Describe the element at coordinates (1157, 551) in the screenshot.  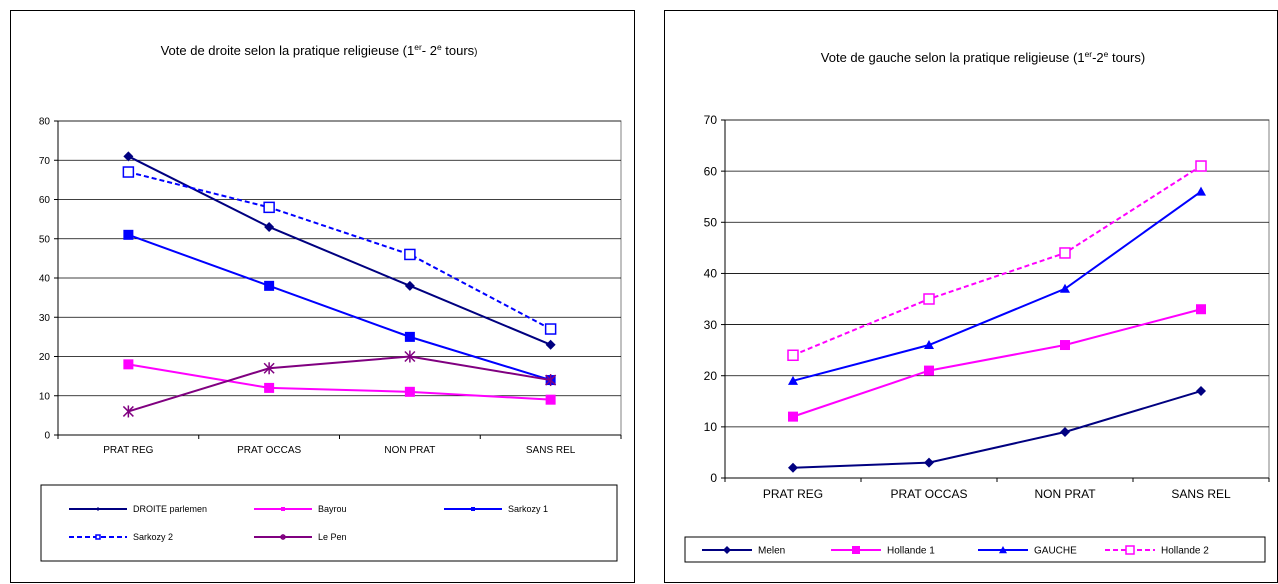
I see `legend-item: Hollande 2` at that location.